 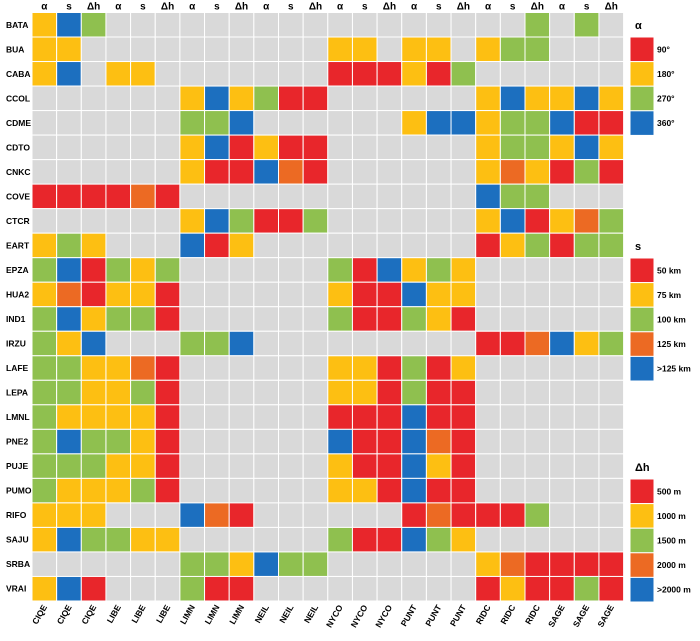 What do you see at coordinates (581, 616) in the screenshot?
I see `column-label: SAGE` at bounding box center [581, 616].